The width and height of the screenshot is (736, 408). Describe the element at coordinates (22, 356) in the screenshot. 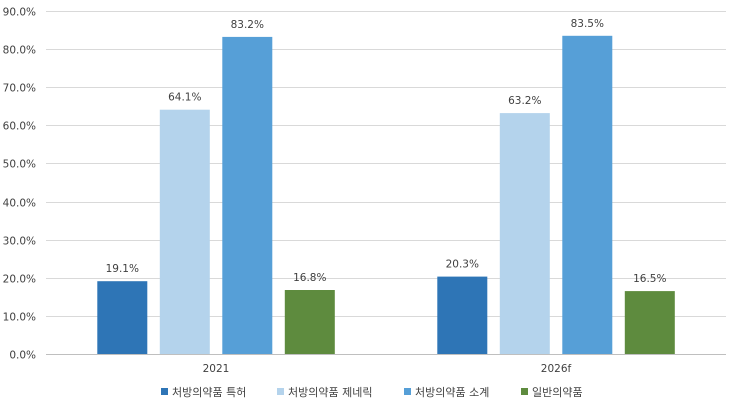

I see `y-tick-label: 0.0%` at that location.